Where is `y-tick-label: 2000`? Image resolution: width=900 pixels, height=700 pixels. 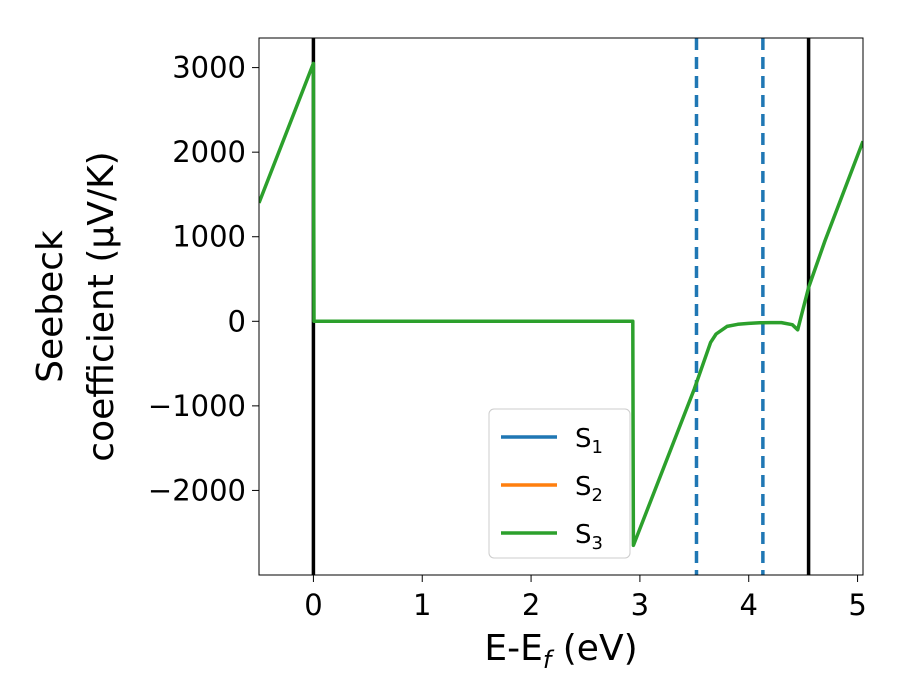
y-tick-label: 2000 is located at coordinates (209, 152).